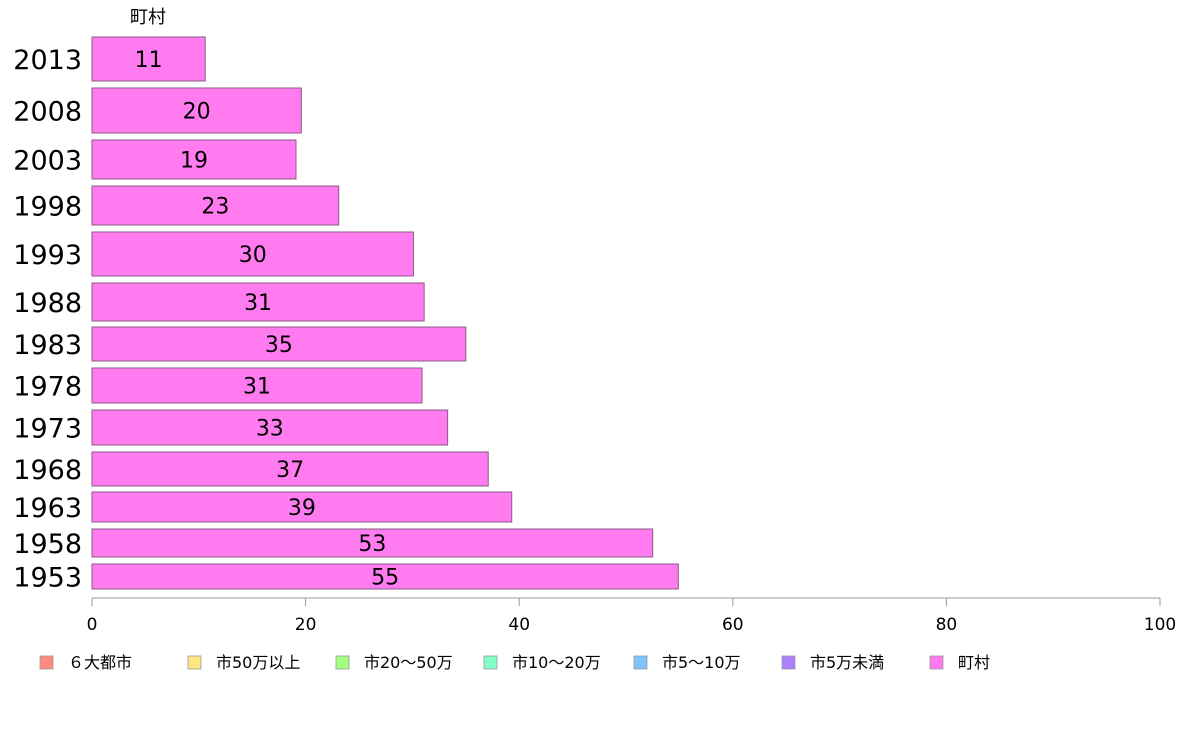  What do you see at coordinates (47, 387) in the screenshot?
I see `y-tick-label-1978: 1978` at bounding box center [47, 387].